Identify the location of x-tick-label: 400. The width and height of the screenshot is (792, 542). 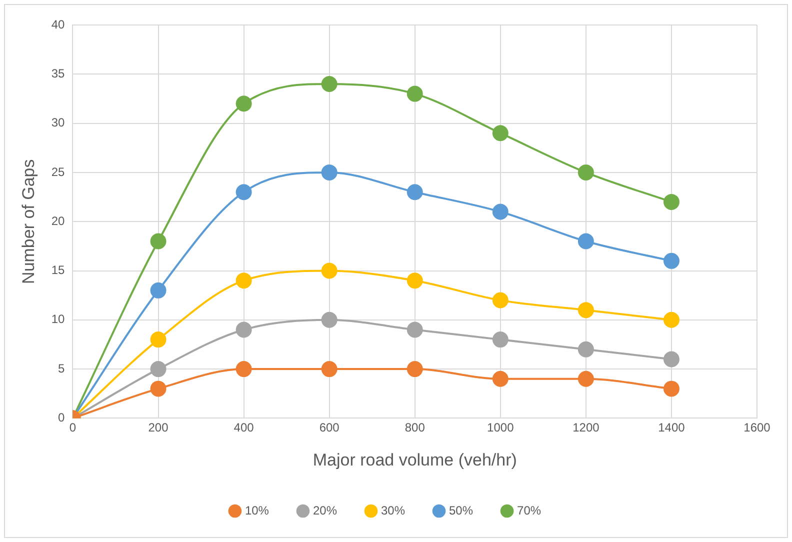
(244, 427).